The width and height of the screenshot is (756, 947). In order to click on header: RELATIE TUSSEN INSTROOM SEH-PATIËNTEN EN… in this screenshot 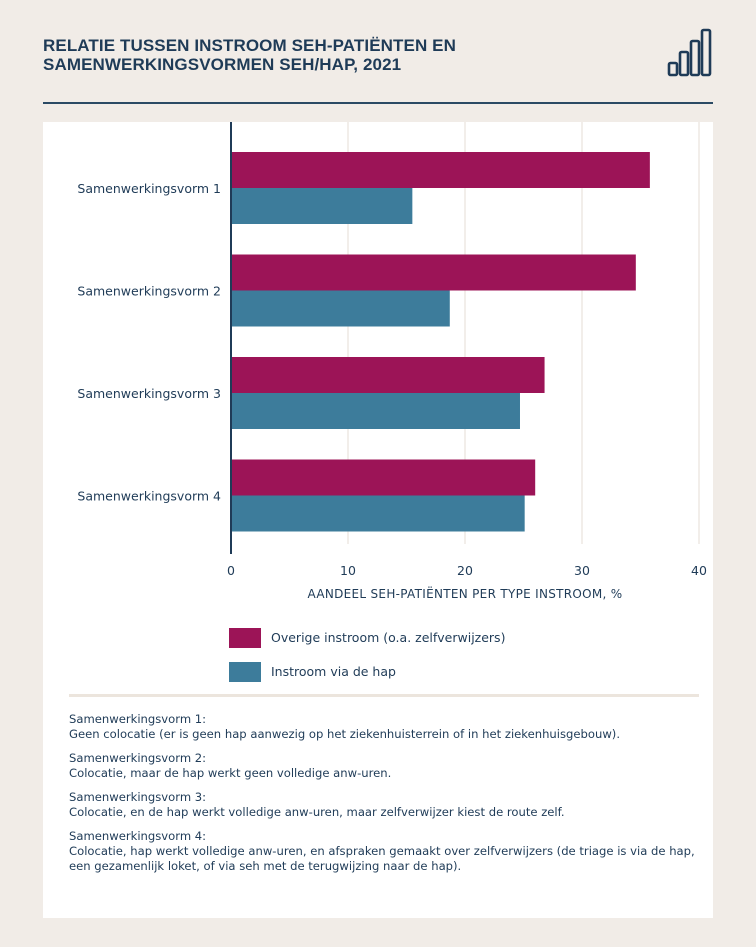, I will do `click(378, 66)`.